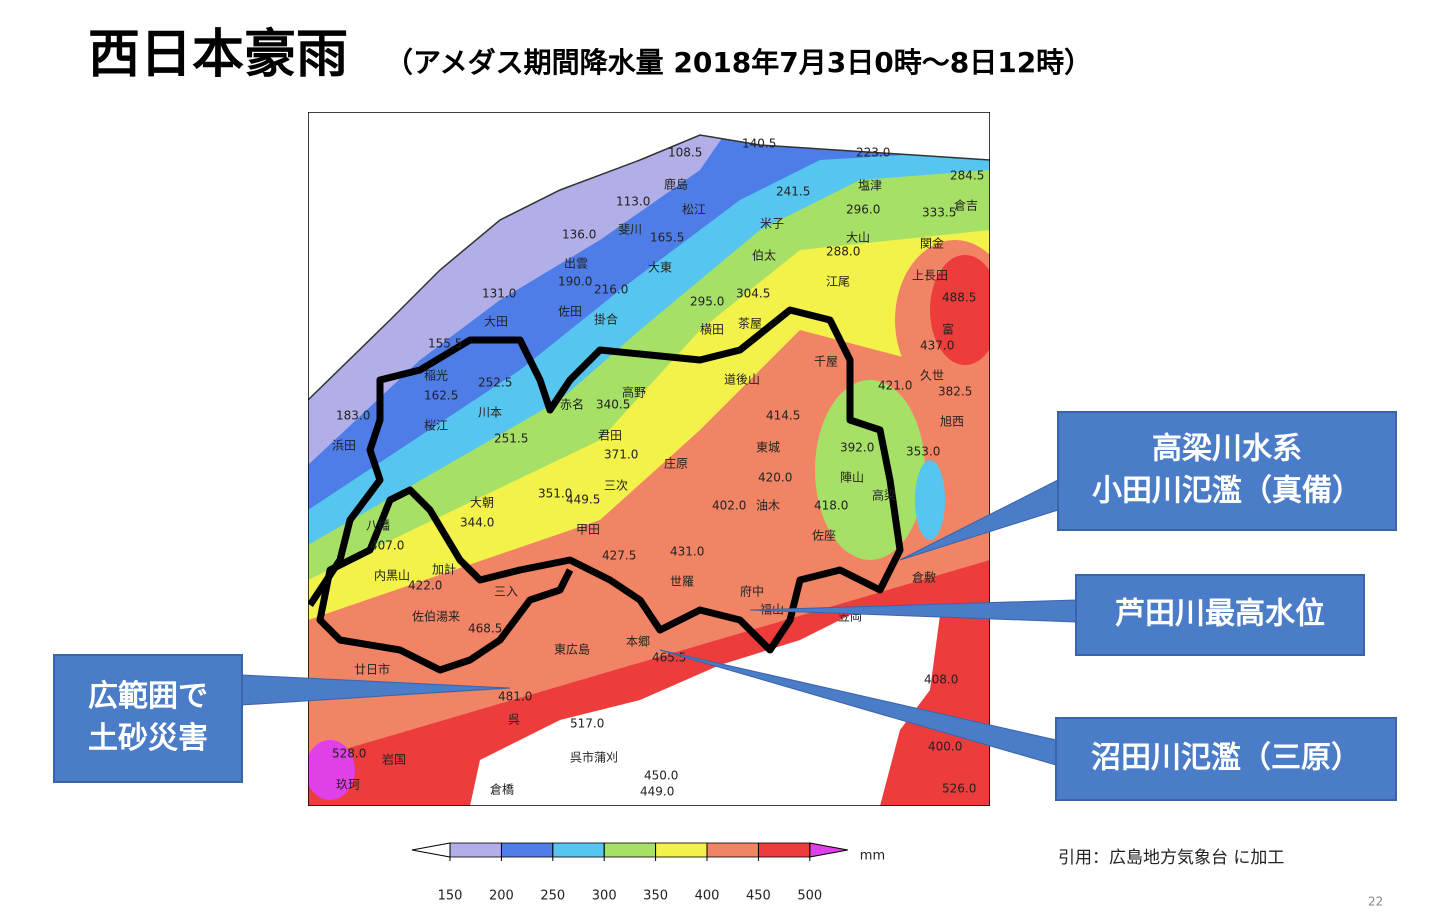 This screenshot has height=917, width=1448. Describe the element at coordinates (1227, 449) in the screenshot. I see `callout-text: 高梁川水系` at that location.